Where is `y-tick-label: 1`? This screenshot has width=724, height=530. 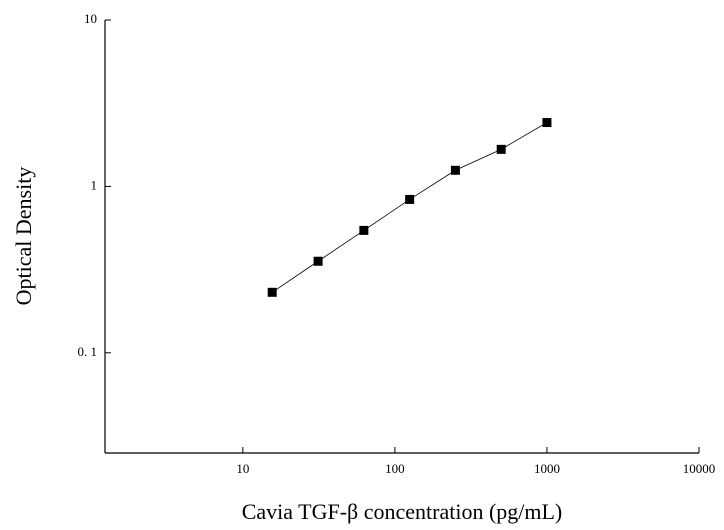
y-tick-label: 1 is located at coordinates (94, 184).